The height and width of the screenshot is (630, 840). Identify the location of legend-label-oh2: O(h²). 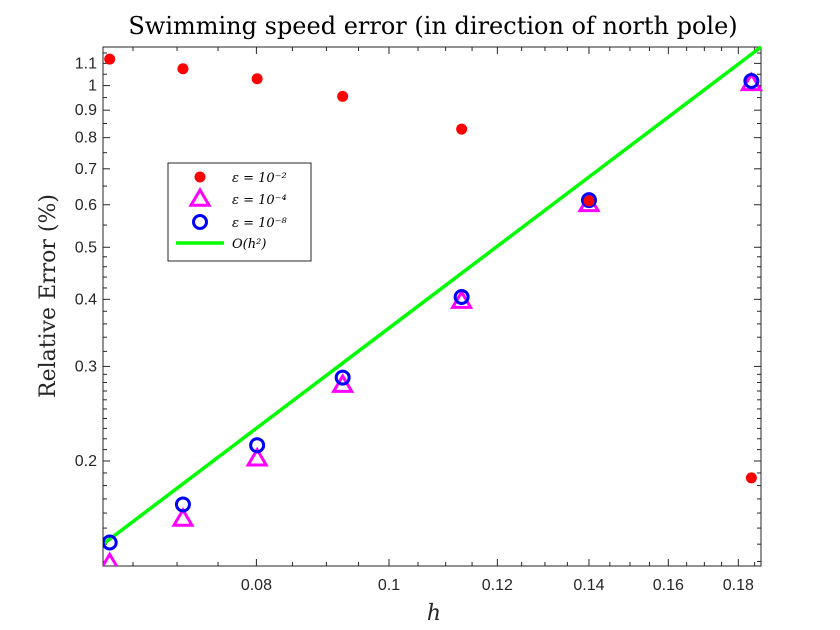
(249, 244).